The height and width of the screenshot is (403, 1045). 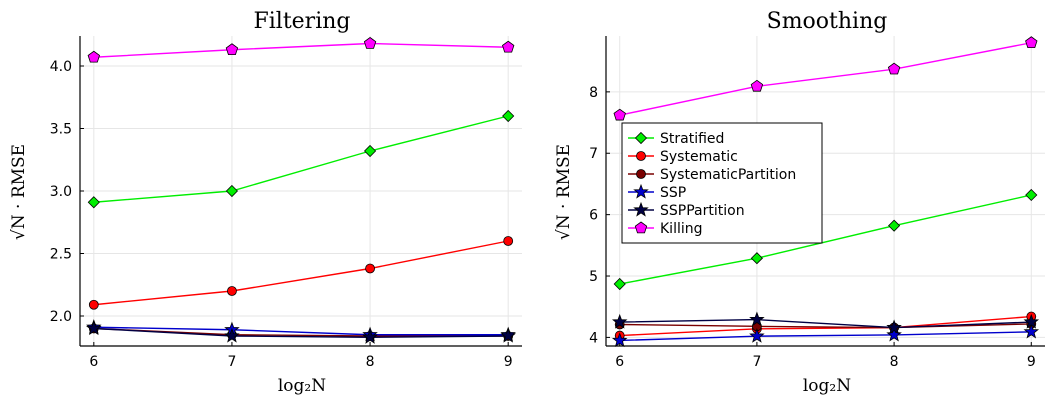 I want to click on y-tick-label: 3.5, so click(x=61, y=130).